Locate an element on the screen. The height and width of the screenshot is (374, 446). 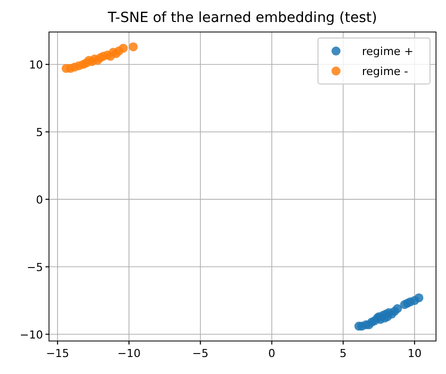
x-tick-label: 0 is located at coordinates (272, 353).